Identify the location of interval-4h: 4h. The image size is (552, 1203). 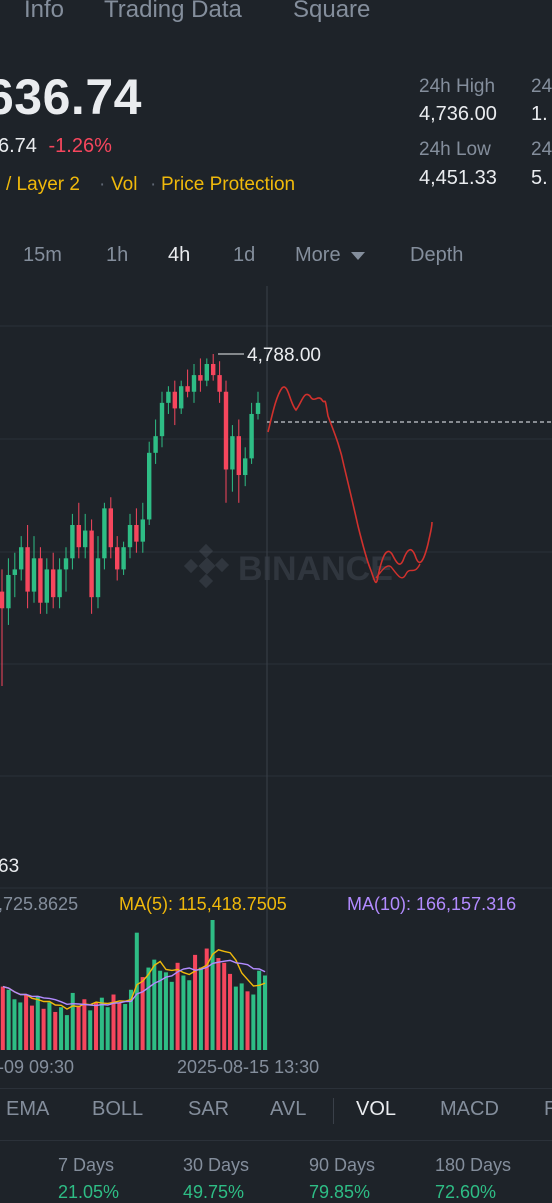
(179, 255).